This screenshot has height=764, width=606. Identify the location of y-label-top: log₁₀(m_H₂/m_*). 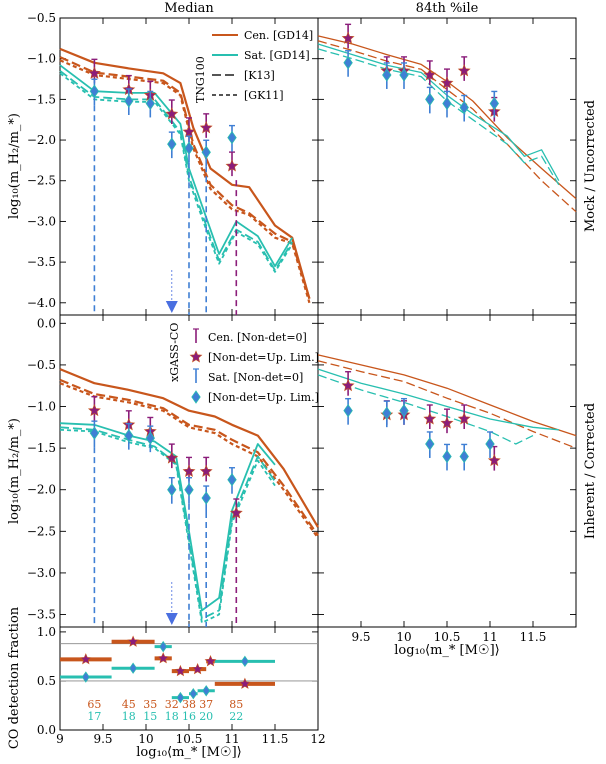
(14, 166).